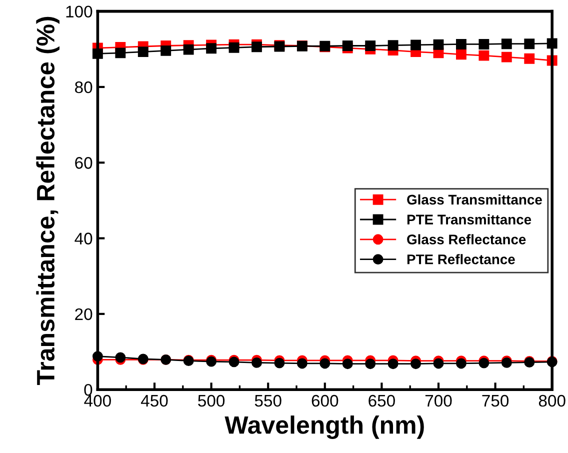 The width and height of the screenshot is (568, 453). I want to click on y-tick-label: 80, so click(83, 87).